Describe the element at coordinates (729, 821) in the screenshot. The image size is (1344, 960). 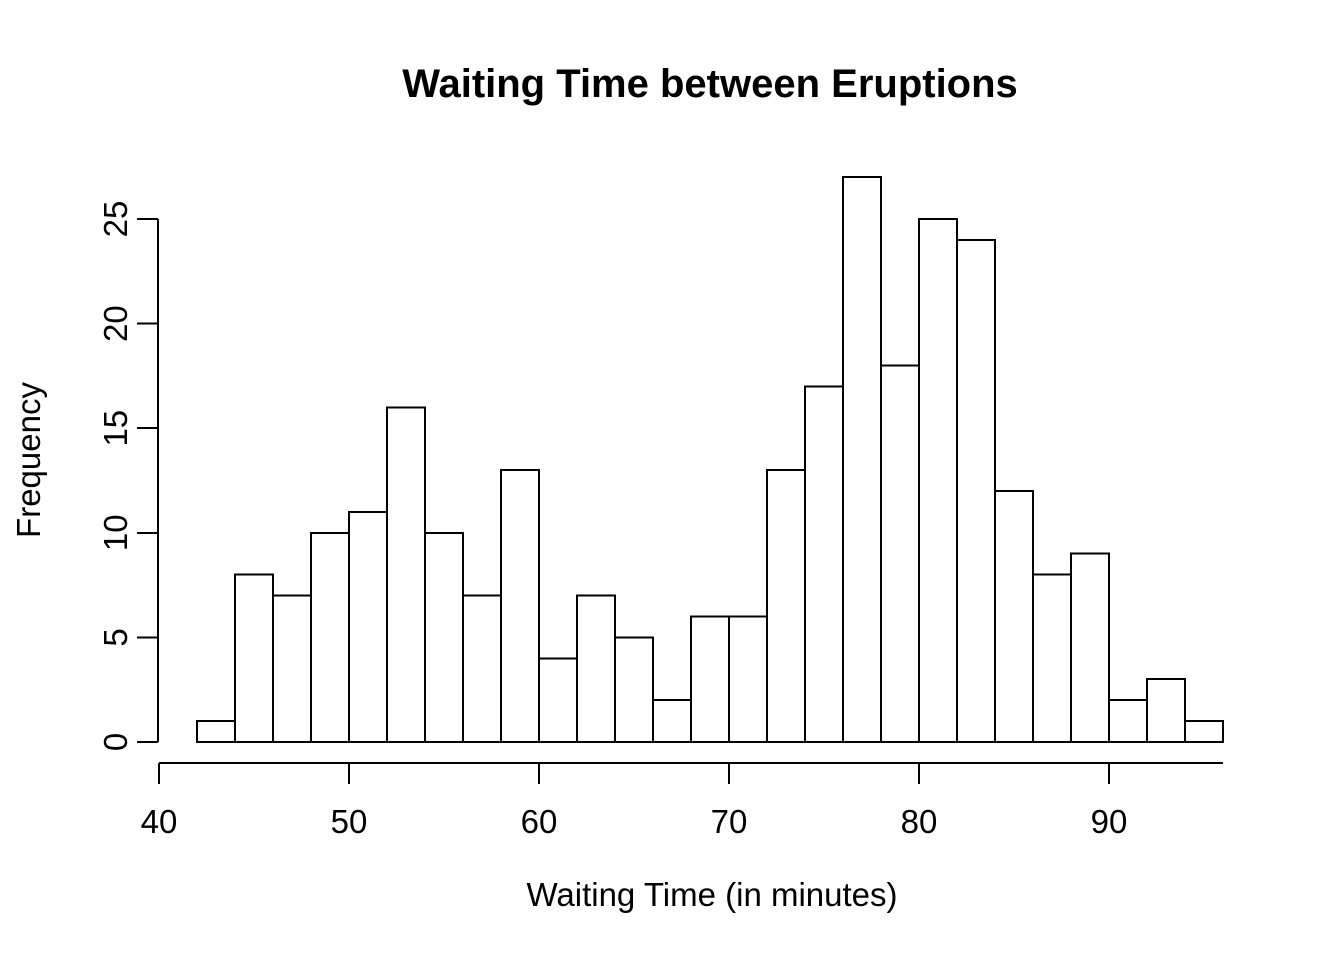
I see `x-axis-tick-label: 70` at that location.